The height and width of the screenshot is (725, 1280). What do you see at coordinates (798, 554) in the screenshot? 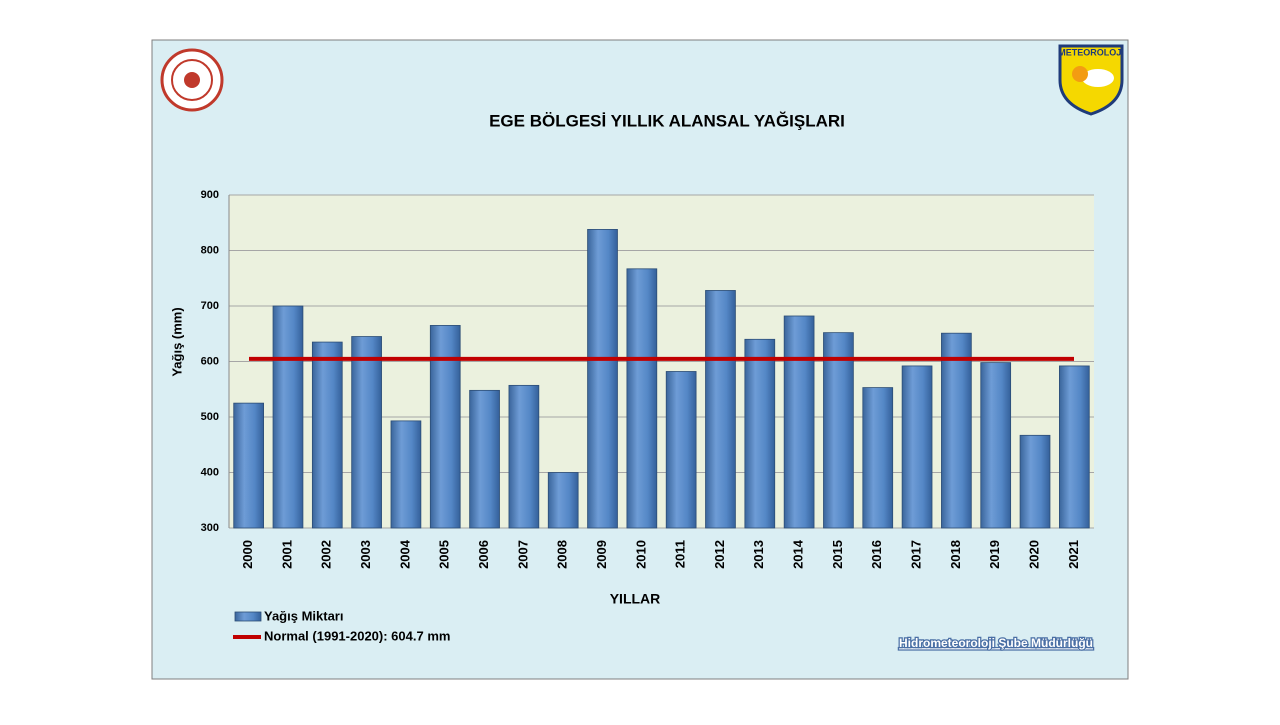
I see `x-tick-label: 2014` at bounding box center [798, 554].